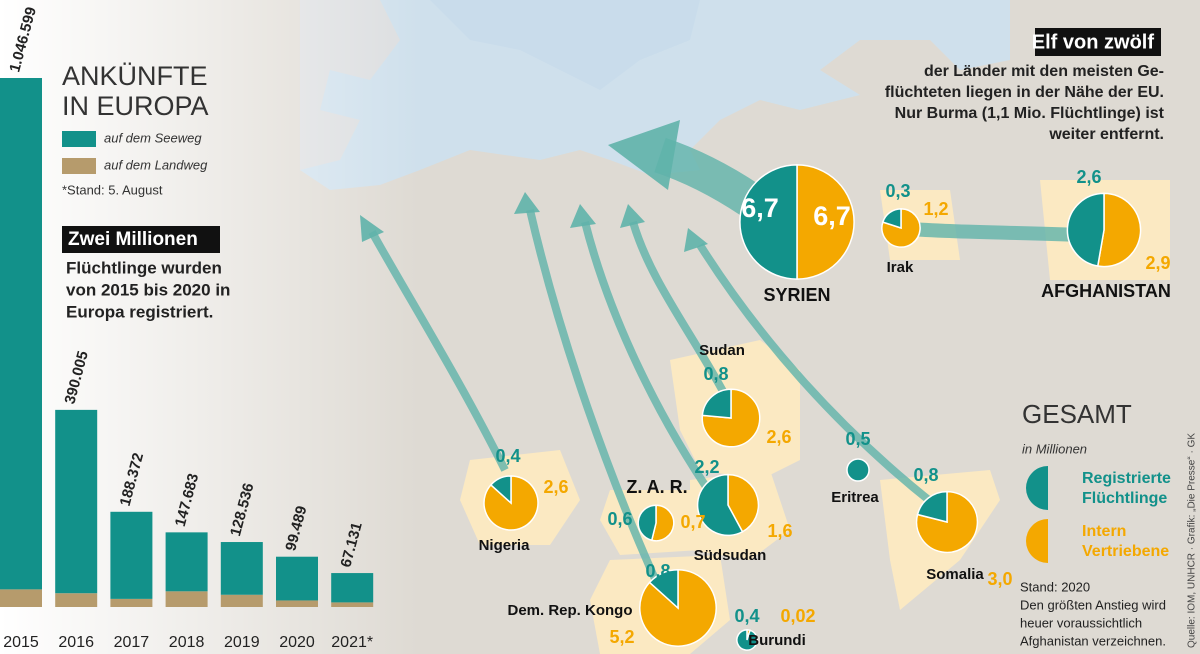  What do you see at coordinates (507, 456) in the screenshot?
I see `value-label: 0,4` at bounding box center [507, 456].